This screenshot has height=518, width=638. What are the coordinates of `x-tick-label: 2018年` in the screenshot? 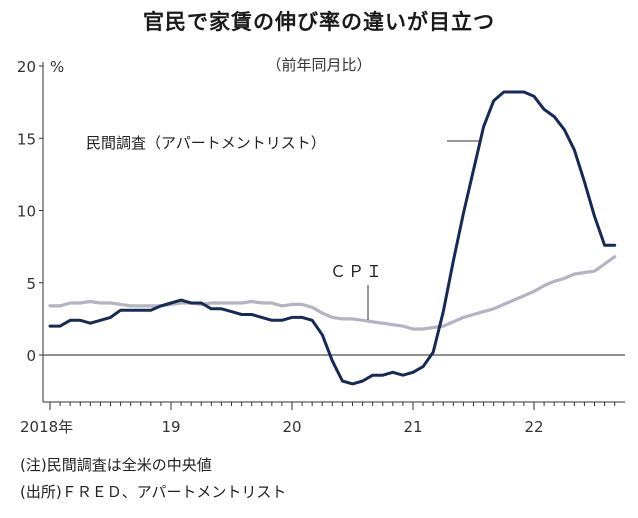 It's located at (46, 427).